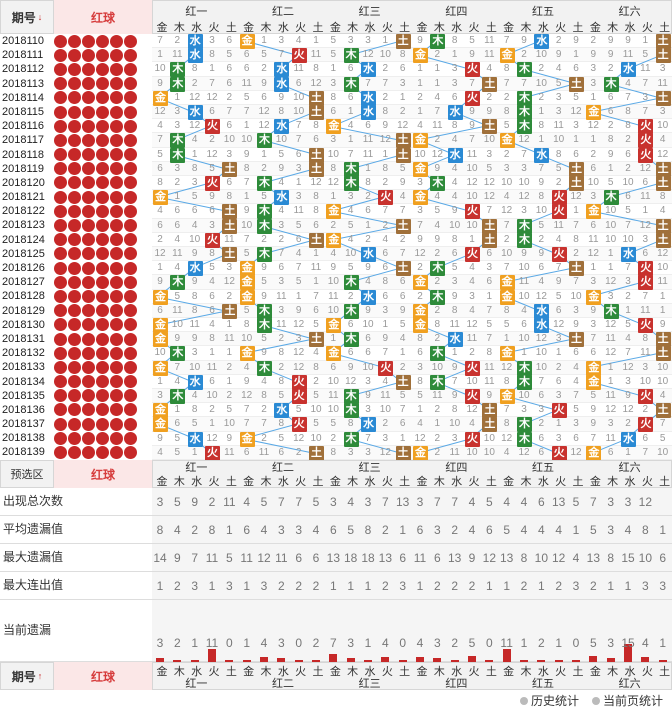 The width and height of the screenshot is (672, 710). What do you see at coordinates (264, 502) in the screenshot?
I see `stat-value: 5` at bounding box center [264, 502].